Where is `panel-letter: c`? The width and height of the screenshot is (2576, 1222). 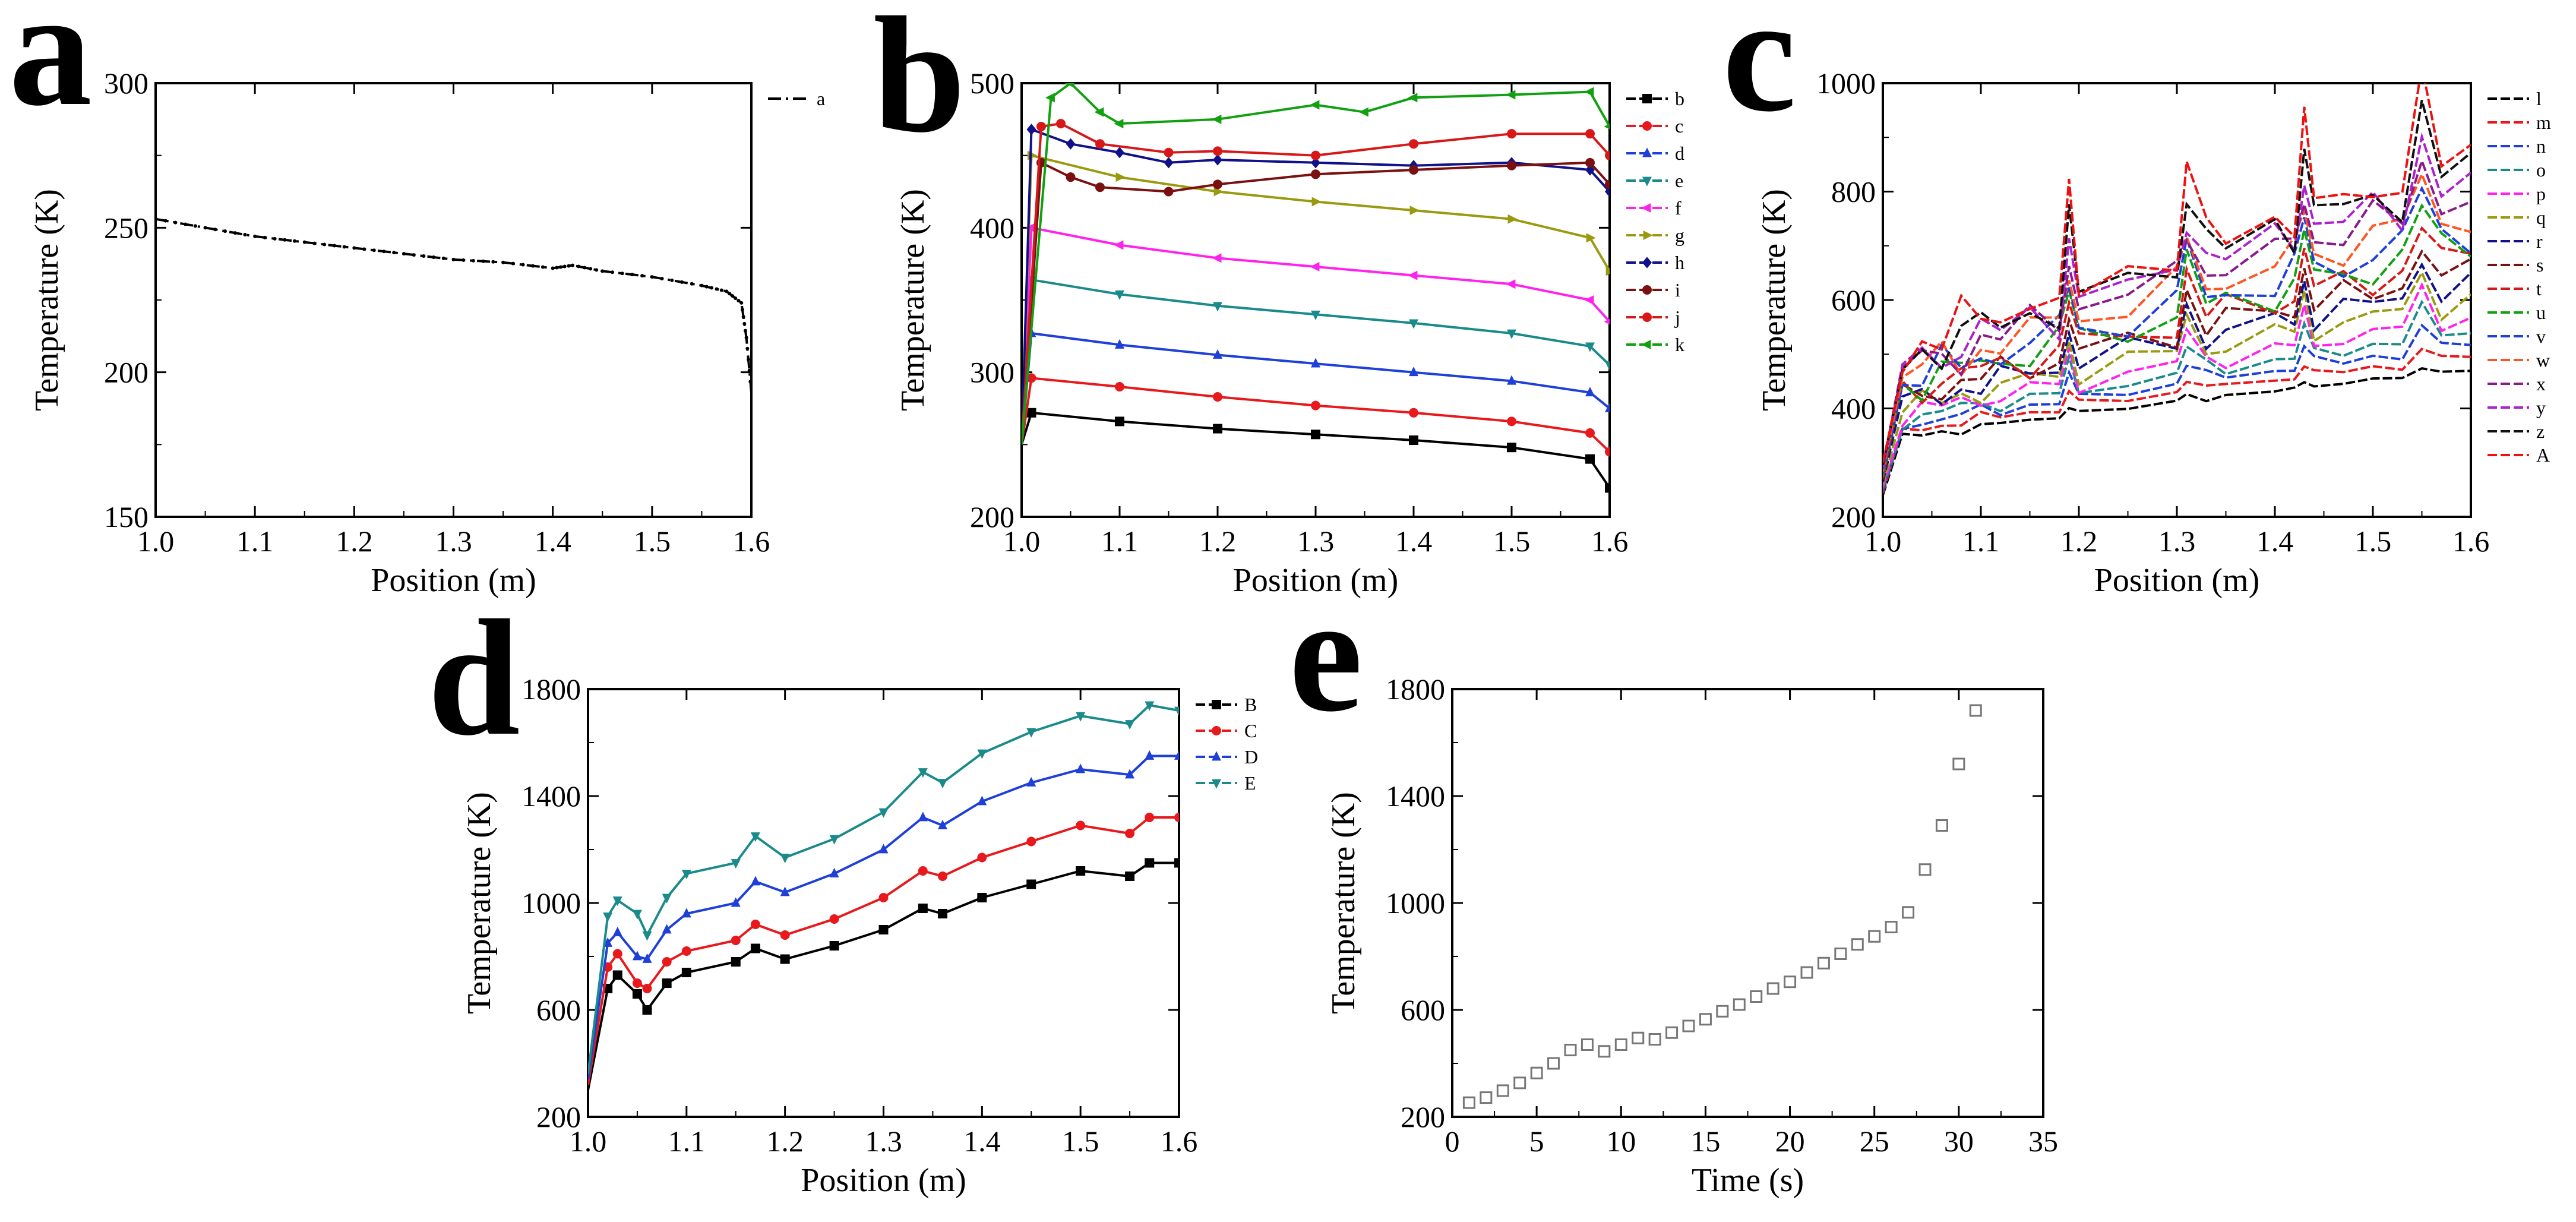 panel-letter: c is located at coordinates (1759, 73).